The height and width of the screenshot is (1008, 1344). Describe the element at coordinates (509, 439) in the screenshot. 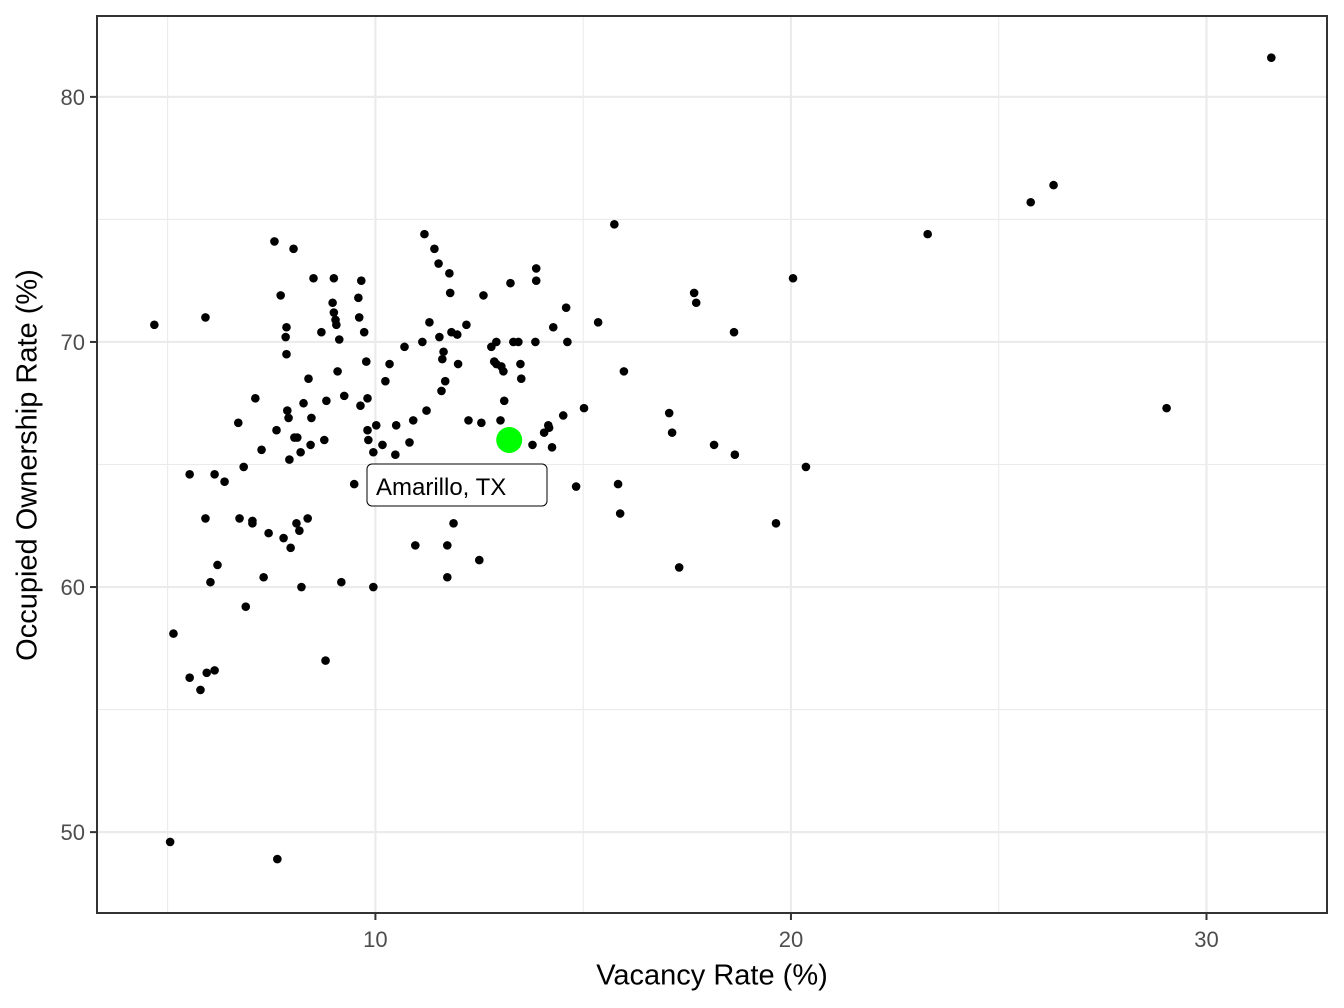

I see `highlight-point` at that location.